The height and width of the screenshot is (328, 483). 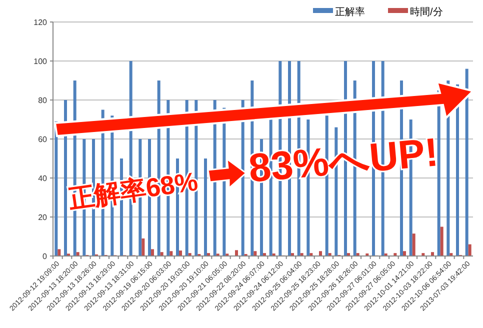 I want to click on y-tick-label: 100, so click(x=41, y=61).